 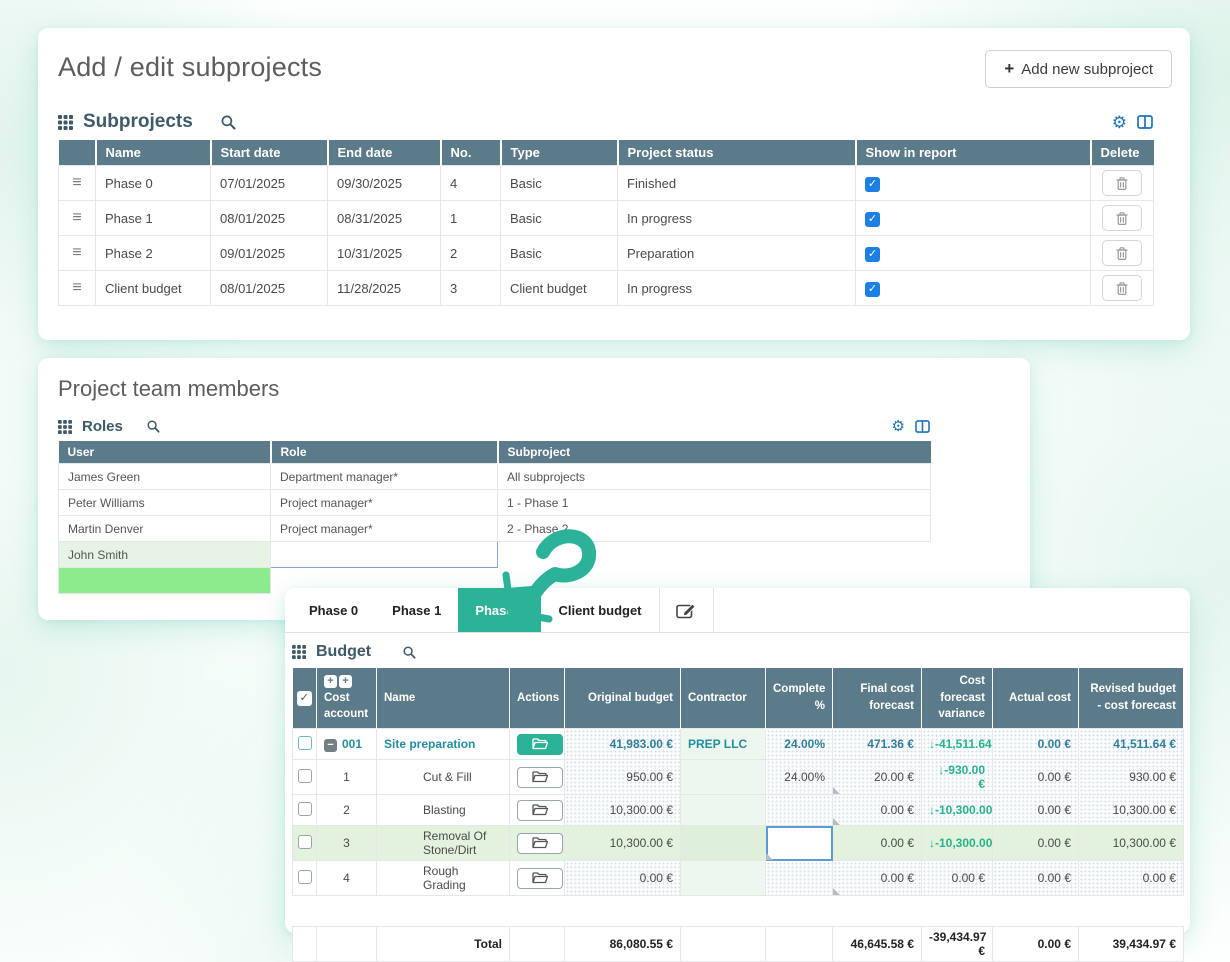 I want to click on cell-project-status: Finished, so click(x=736, y=183).